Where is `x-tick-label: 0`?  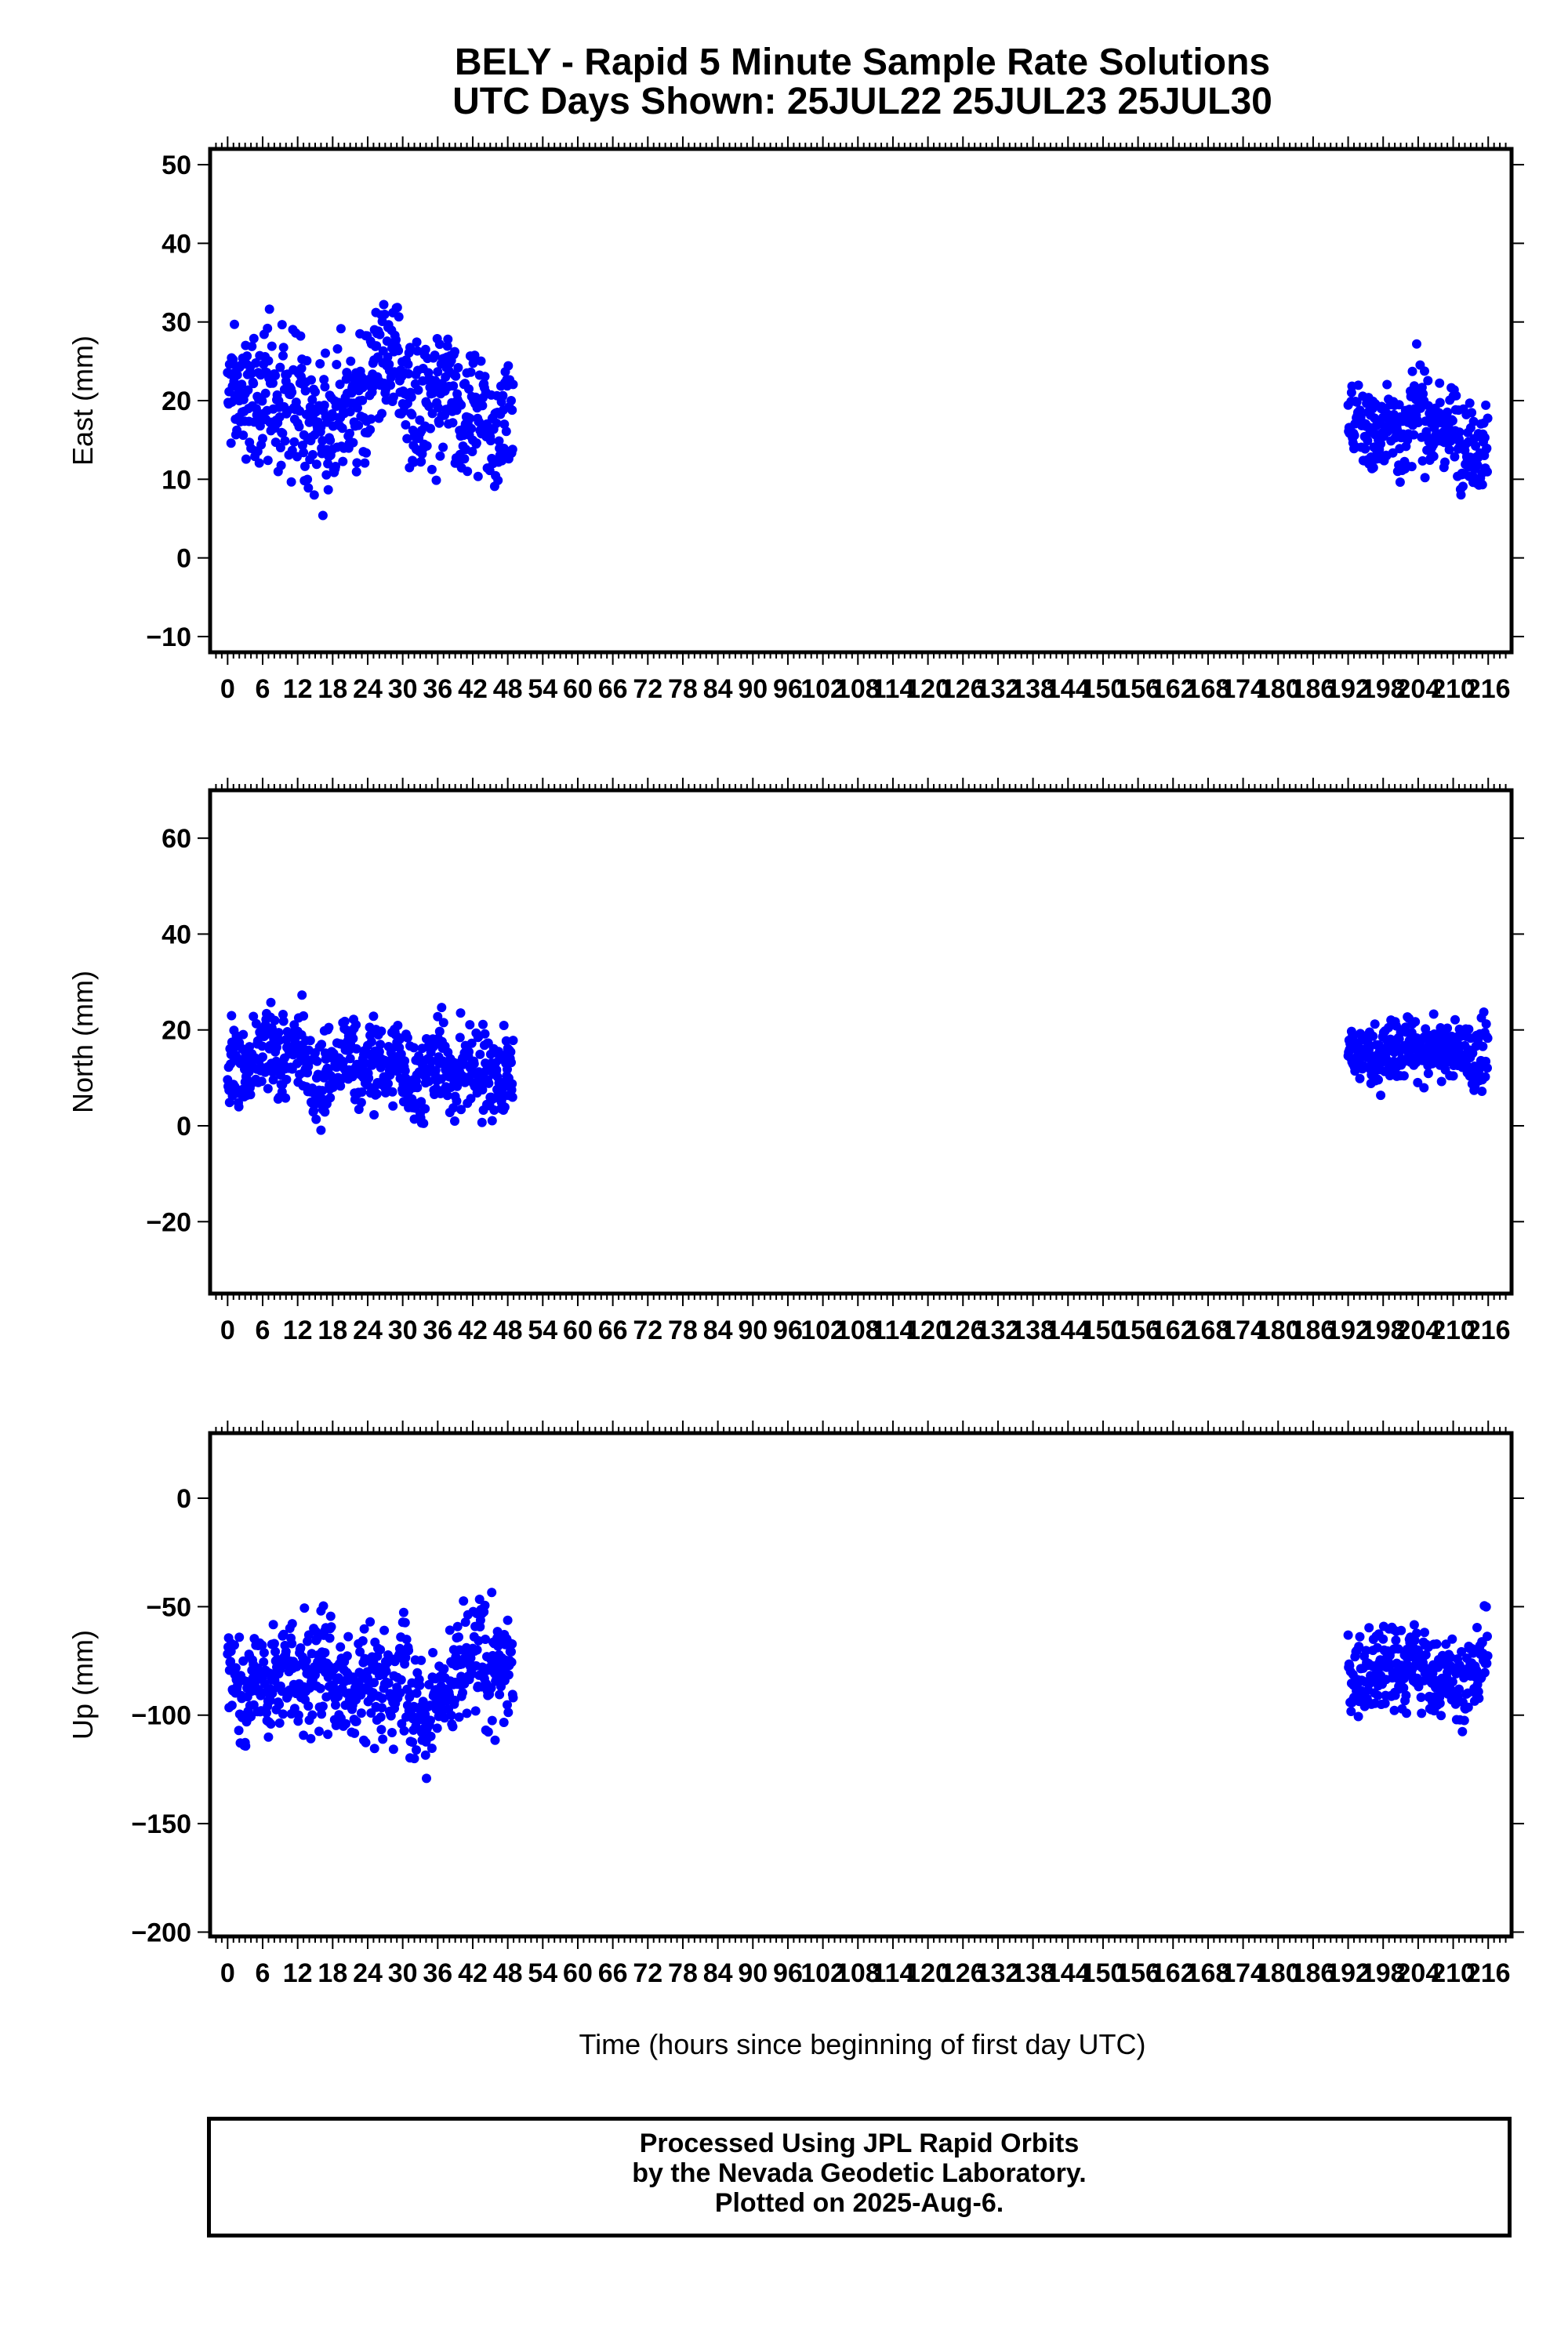 x-tick-label: 0 is located at coordinates (228, 1973).